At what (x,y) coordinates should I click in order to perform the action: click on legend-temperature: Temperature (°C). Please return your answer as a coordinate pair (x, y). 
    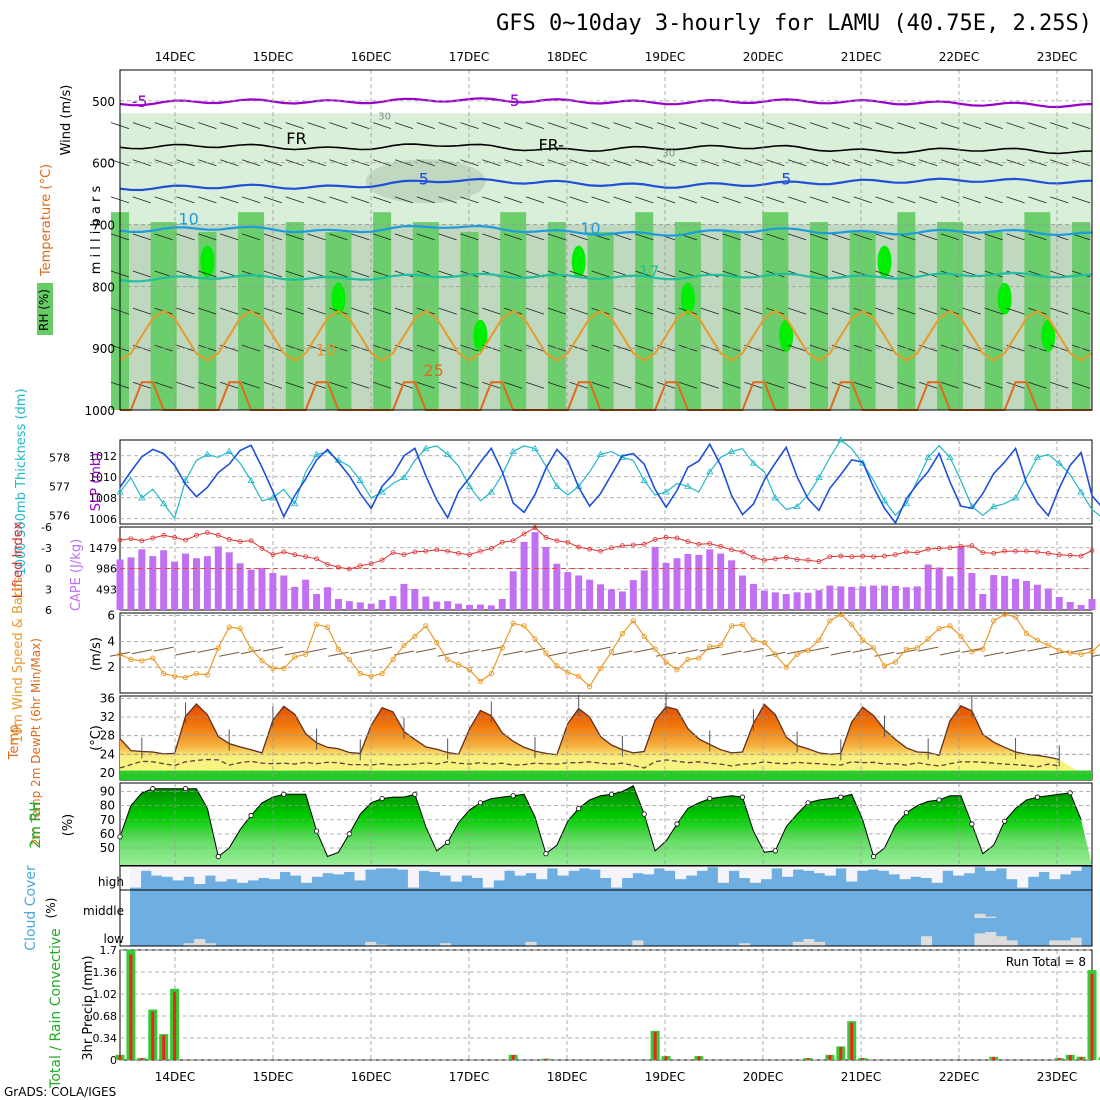
    Looking at the image, I should click on (46, 220).